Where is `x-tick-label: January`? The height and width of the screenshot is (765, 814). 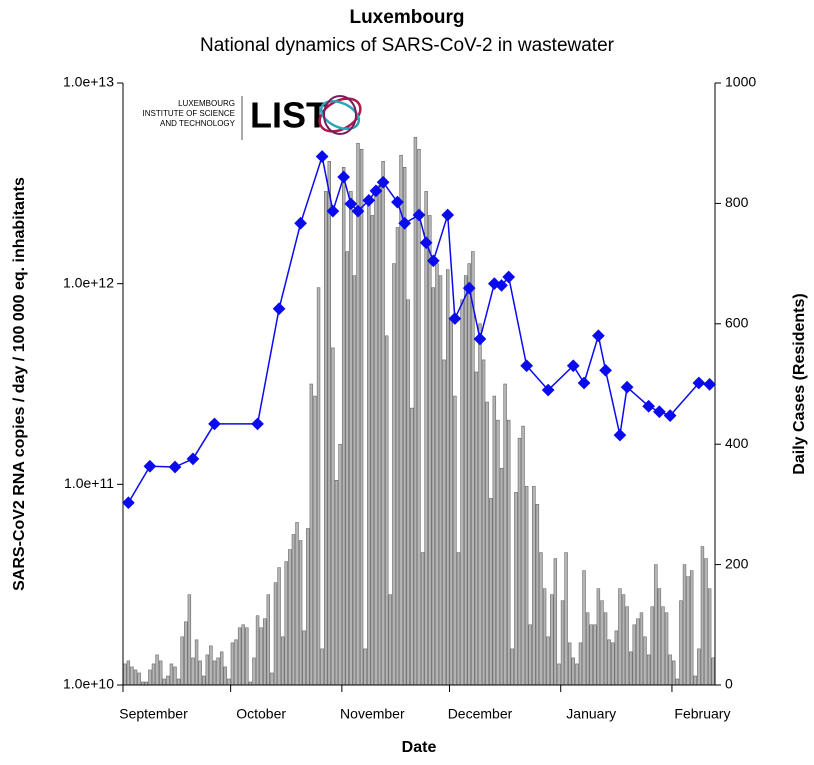 x-tick-label: January is located at coordinates (591, 714).